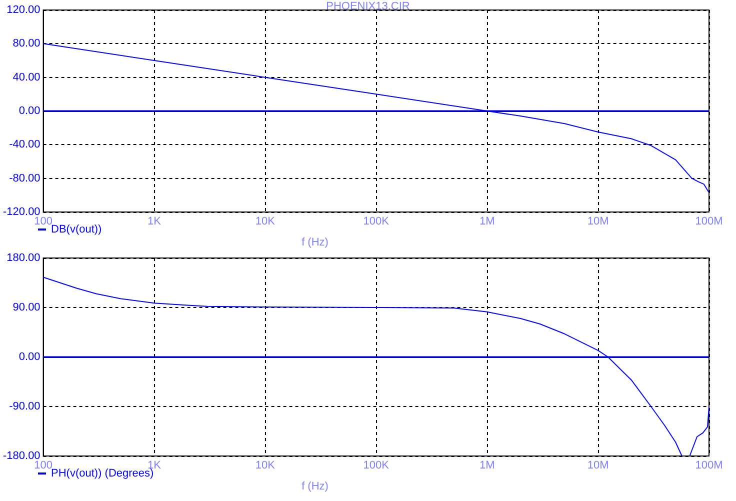 Image resolution: width=736 pixels, height=501 pixels. What do you see at coordinates (21, 456) in the screenshot?
I see `y-tick-label: -180.00` at bounding box center [21, 456].